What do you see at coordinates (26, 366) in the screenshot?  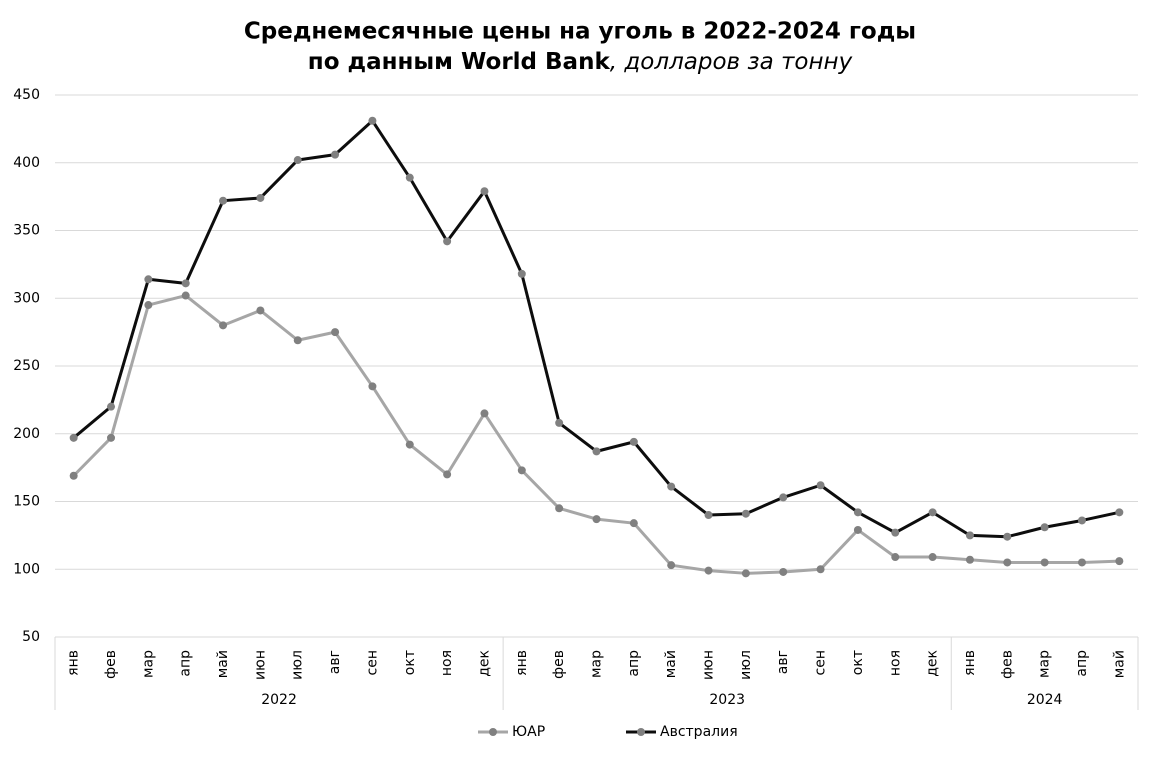 I see `y-tick-label: 250` at bounding box center [26, 366].